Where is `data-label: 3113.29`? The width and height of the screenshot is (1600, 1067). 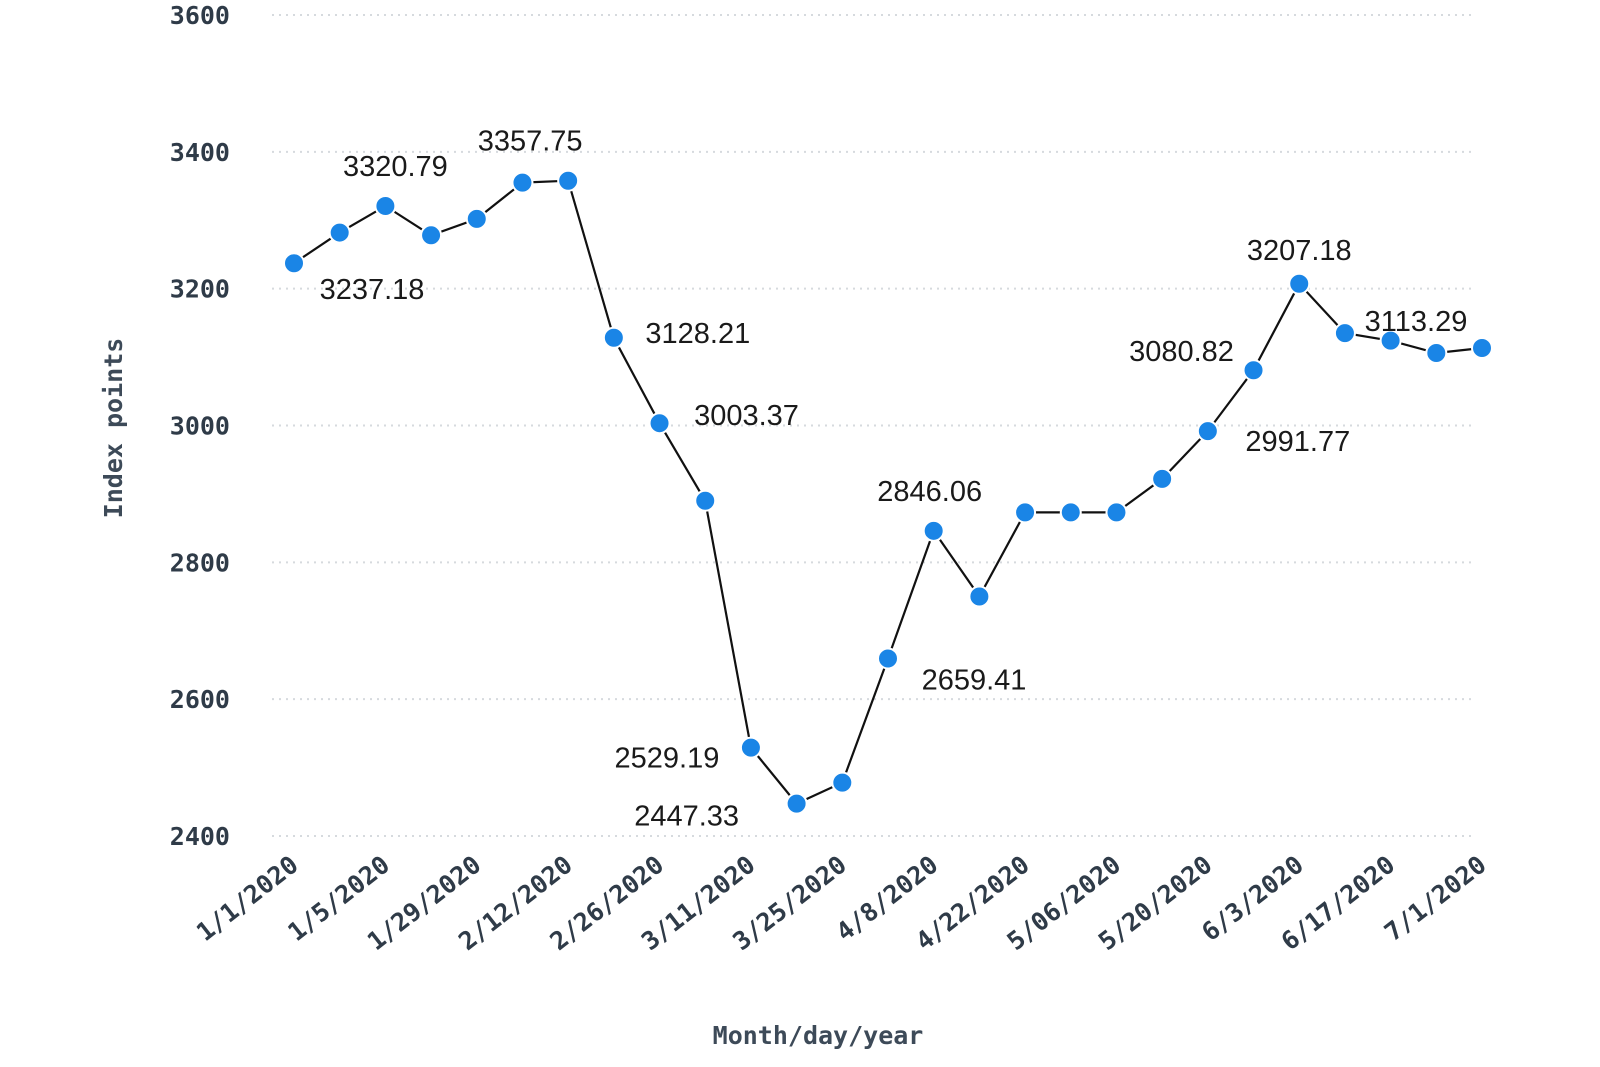 data-label: 3113.29 is located at coordinates (1416, 322).